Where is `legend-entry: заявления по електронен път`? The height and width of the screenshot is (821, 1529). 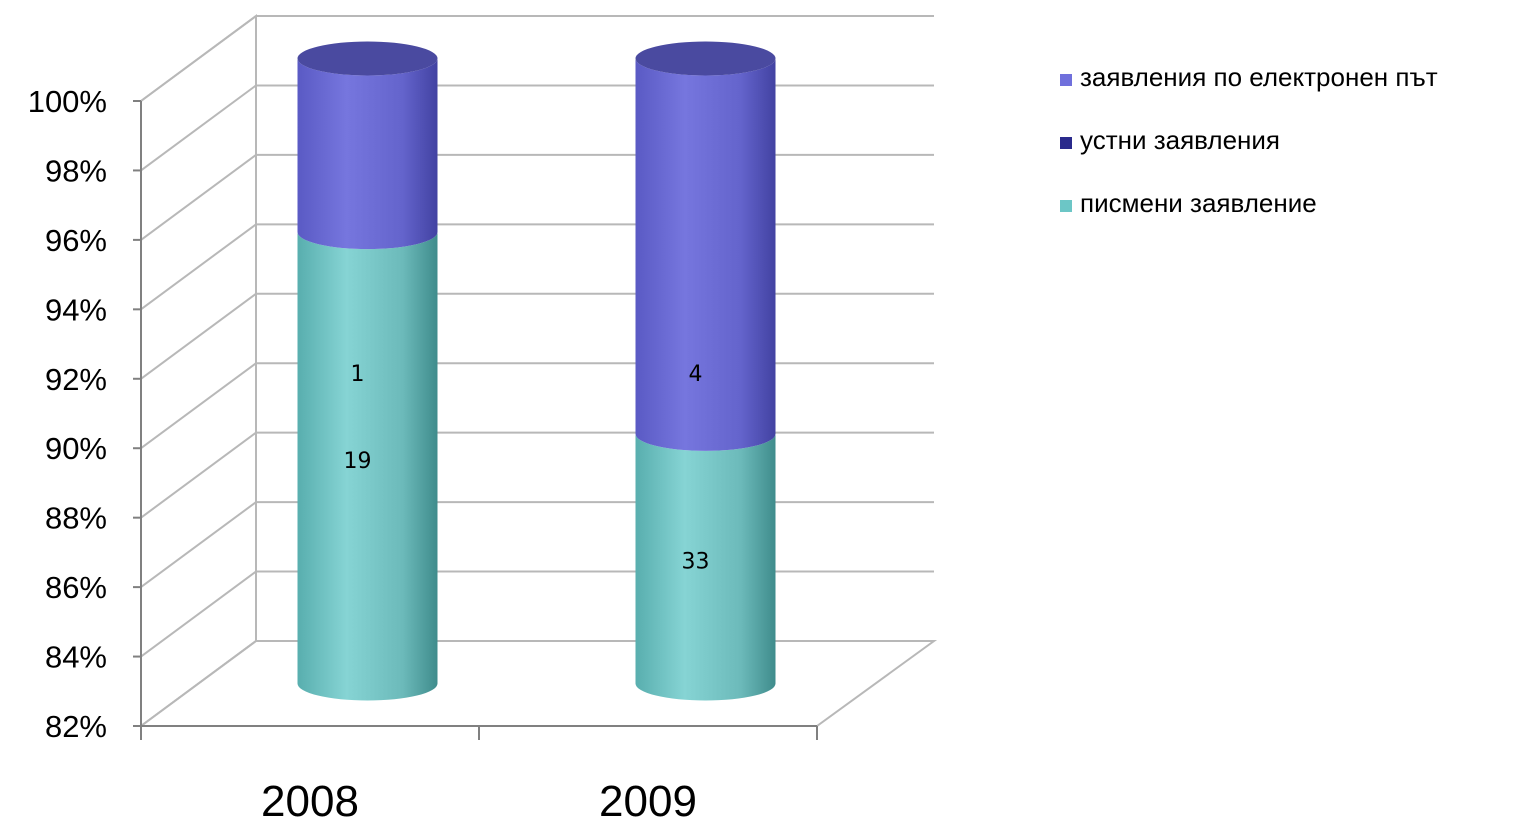 legend-entry: заявления по електронен път is located at coordinates (1259, 77).